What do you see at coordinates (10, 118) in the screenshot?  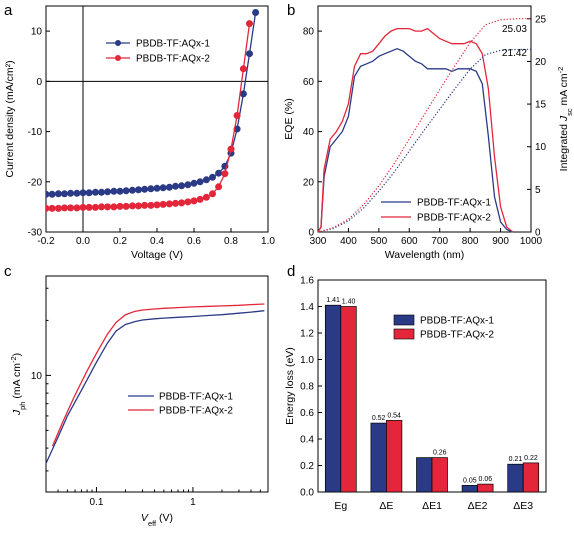 I see `y-axis-label: Current density (mA/cm²)` at bounding box center [10, 118].